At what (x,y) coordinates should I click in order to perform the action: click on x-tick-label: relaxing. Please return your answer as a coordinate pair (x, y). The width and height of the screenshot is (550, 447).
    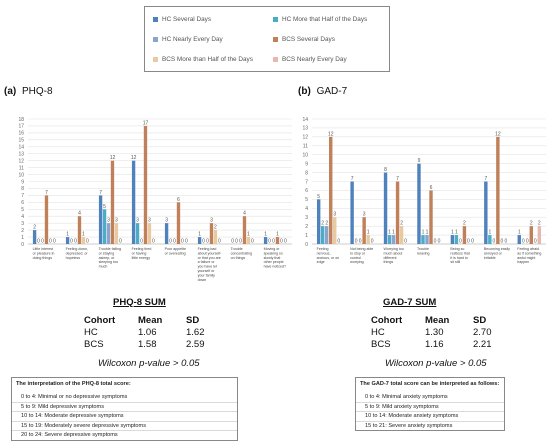
    Looking at the image, I should click on (423, 253).